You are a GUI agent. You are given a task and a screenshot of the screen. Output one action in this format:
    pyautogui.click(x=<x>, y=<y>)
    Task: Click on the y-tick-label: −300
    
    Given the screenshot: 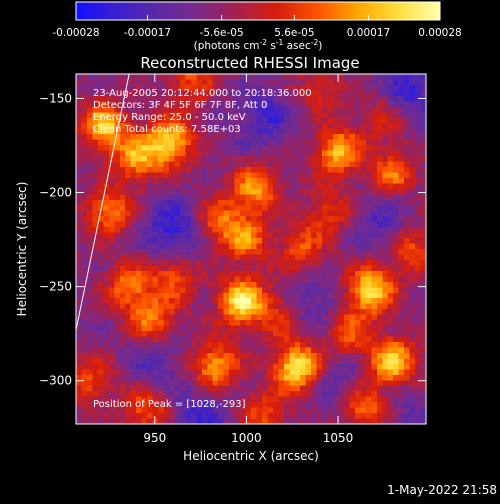 What is the action you would take?
    pyautogui.click(x=55, y=381)
    